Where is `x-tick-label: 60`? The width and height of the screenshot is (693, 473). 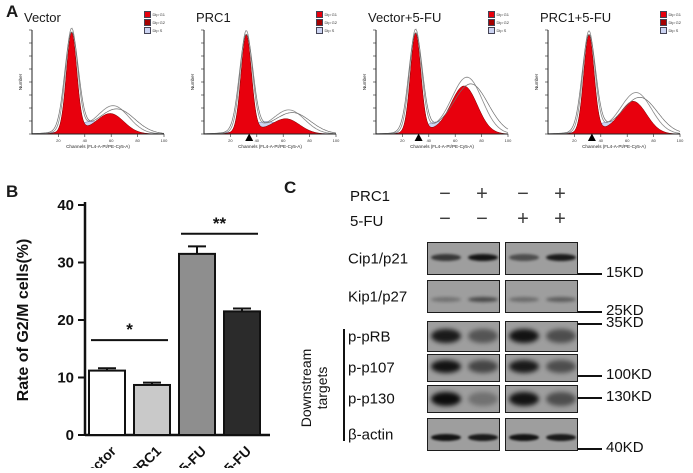
x-tick-label: 60 is located at coordinates (283, 140).